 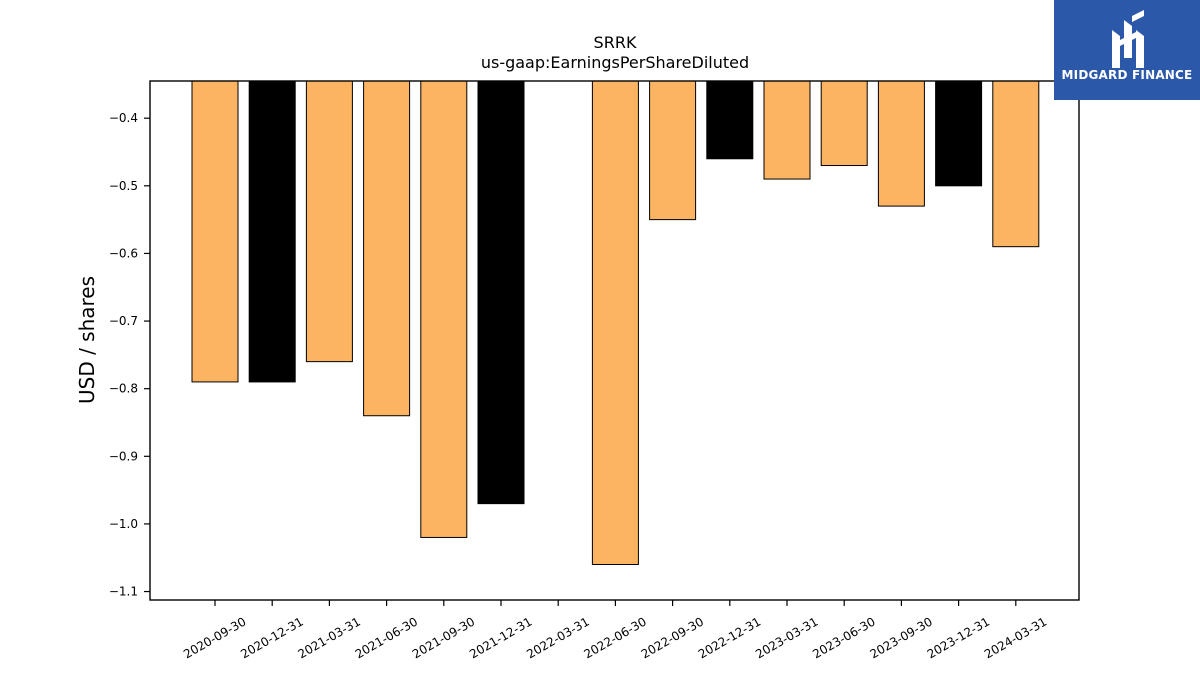 I want to click on x-tick-label-2020-09-30: 2020-09-30, so click(x=214, y=637).